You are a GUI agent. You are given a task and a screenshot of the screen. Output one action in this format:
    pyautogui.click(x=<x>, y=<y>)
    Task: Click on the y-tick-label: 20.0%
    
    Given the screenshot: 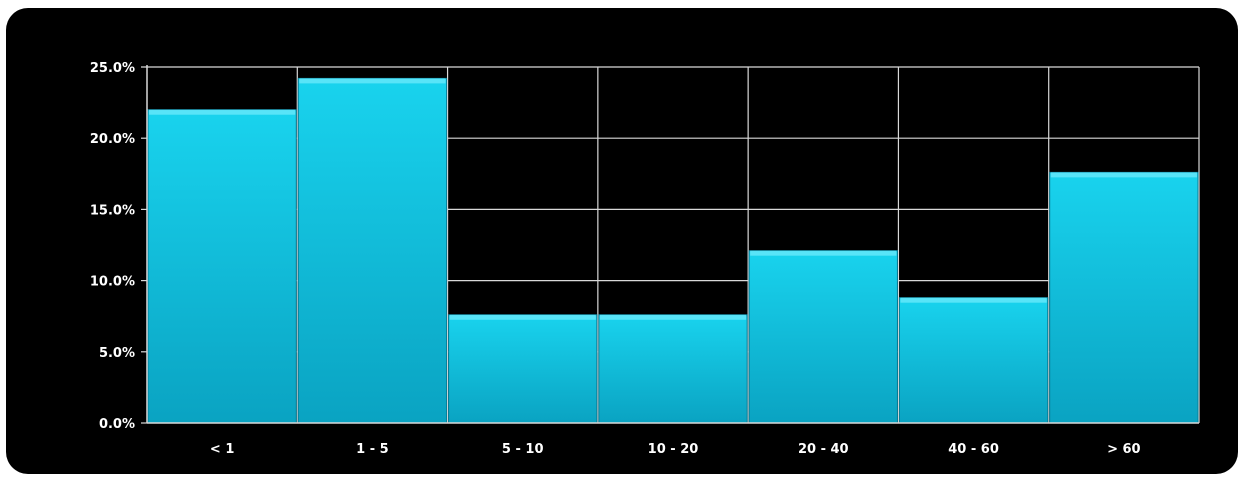 What is the action you would take?
    pyautogui.click(x=112, y=139)
    